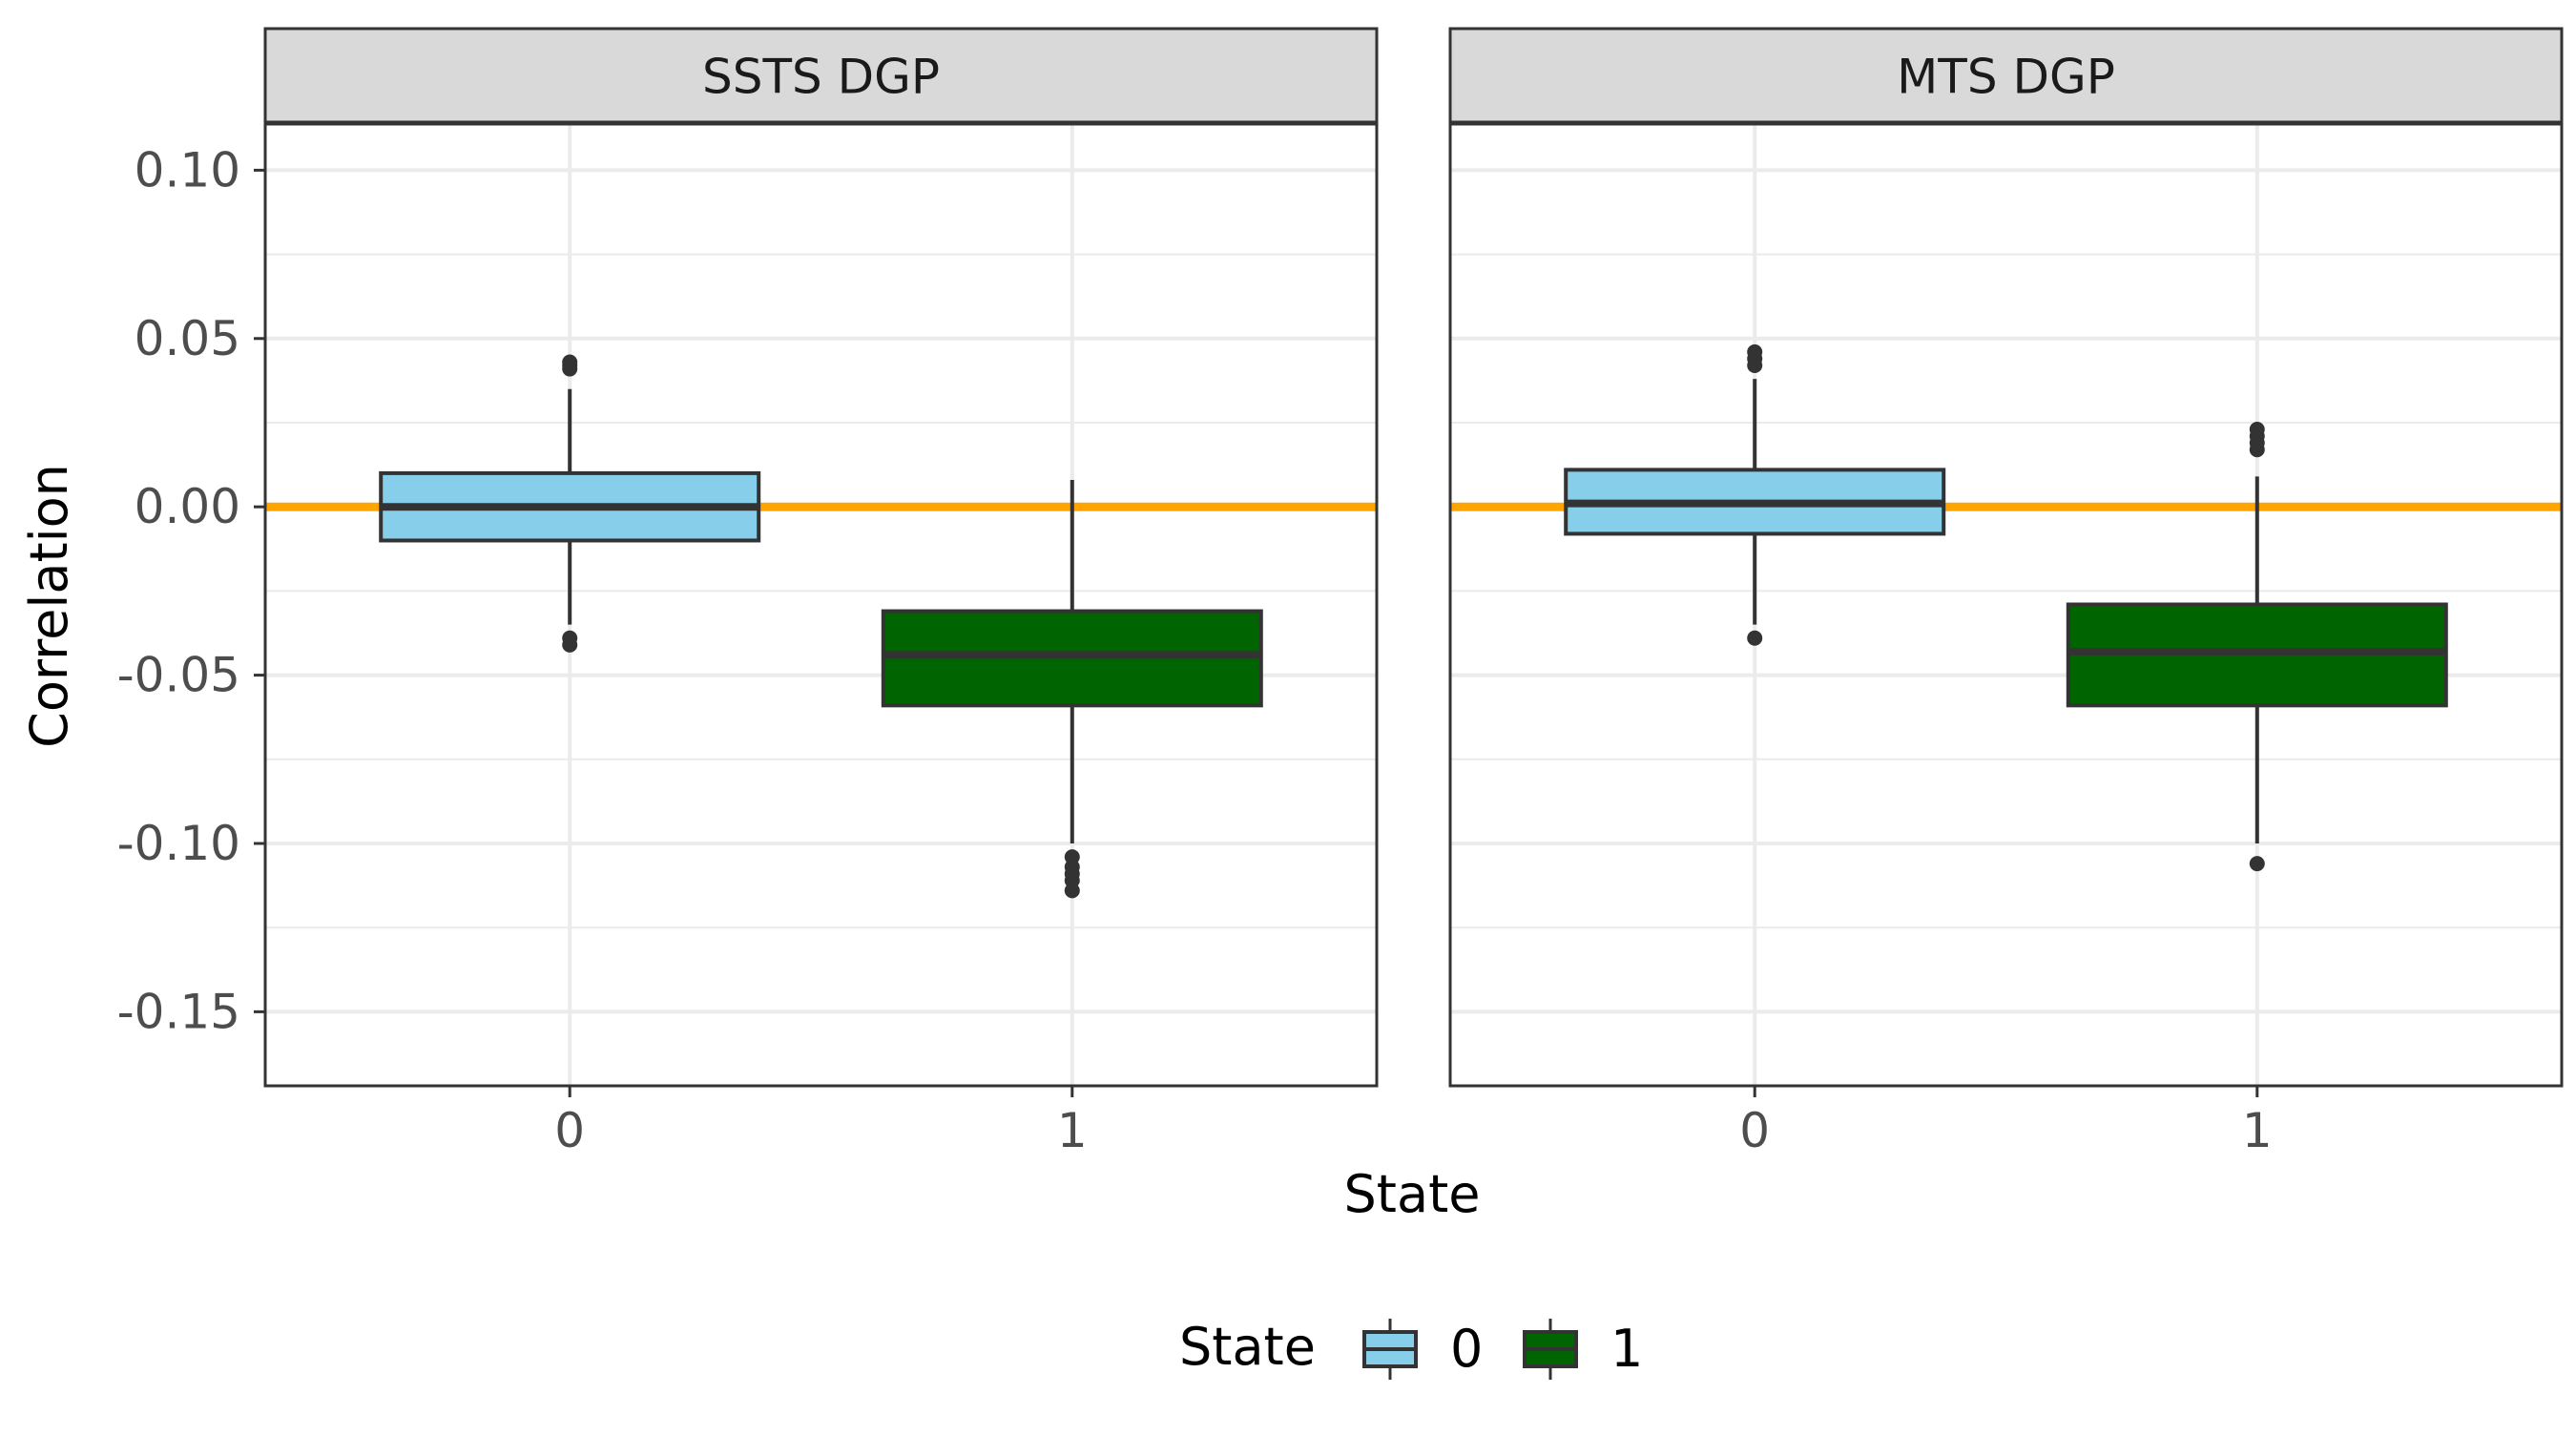 The width and height of the screenshot is (2576, 1436). I want to click on legend-title: State, so click(1247, 1347).